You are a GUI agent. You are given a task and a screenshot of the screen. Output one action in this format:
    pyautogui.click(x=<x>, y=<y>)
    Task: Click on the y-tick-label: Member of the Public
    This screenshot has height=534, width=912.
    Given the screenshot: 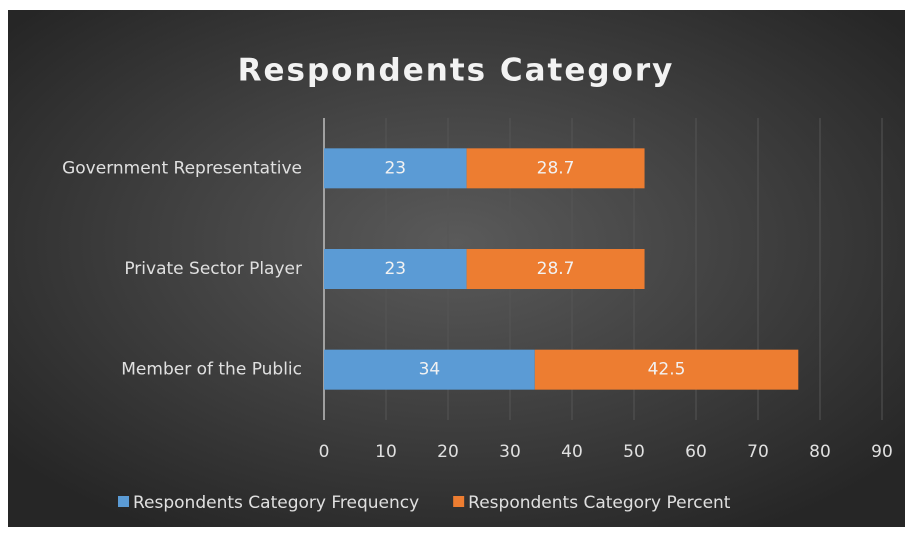 What is the action you would take?
    pyautogui.click(x=211, y=370)
    